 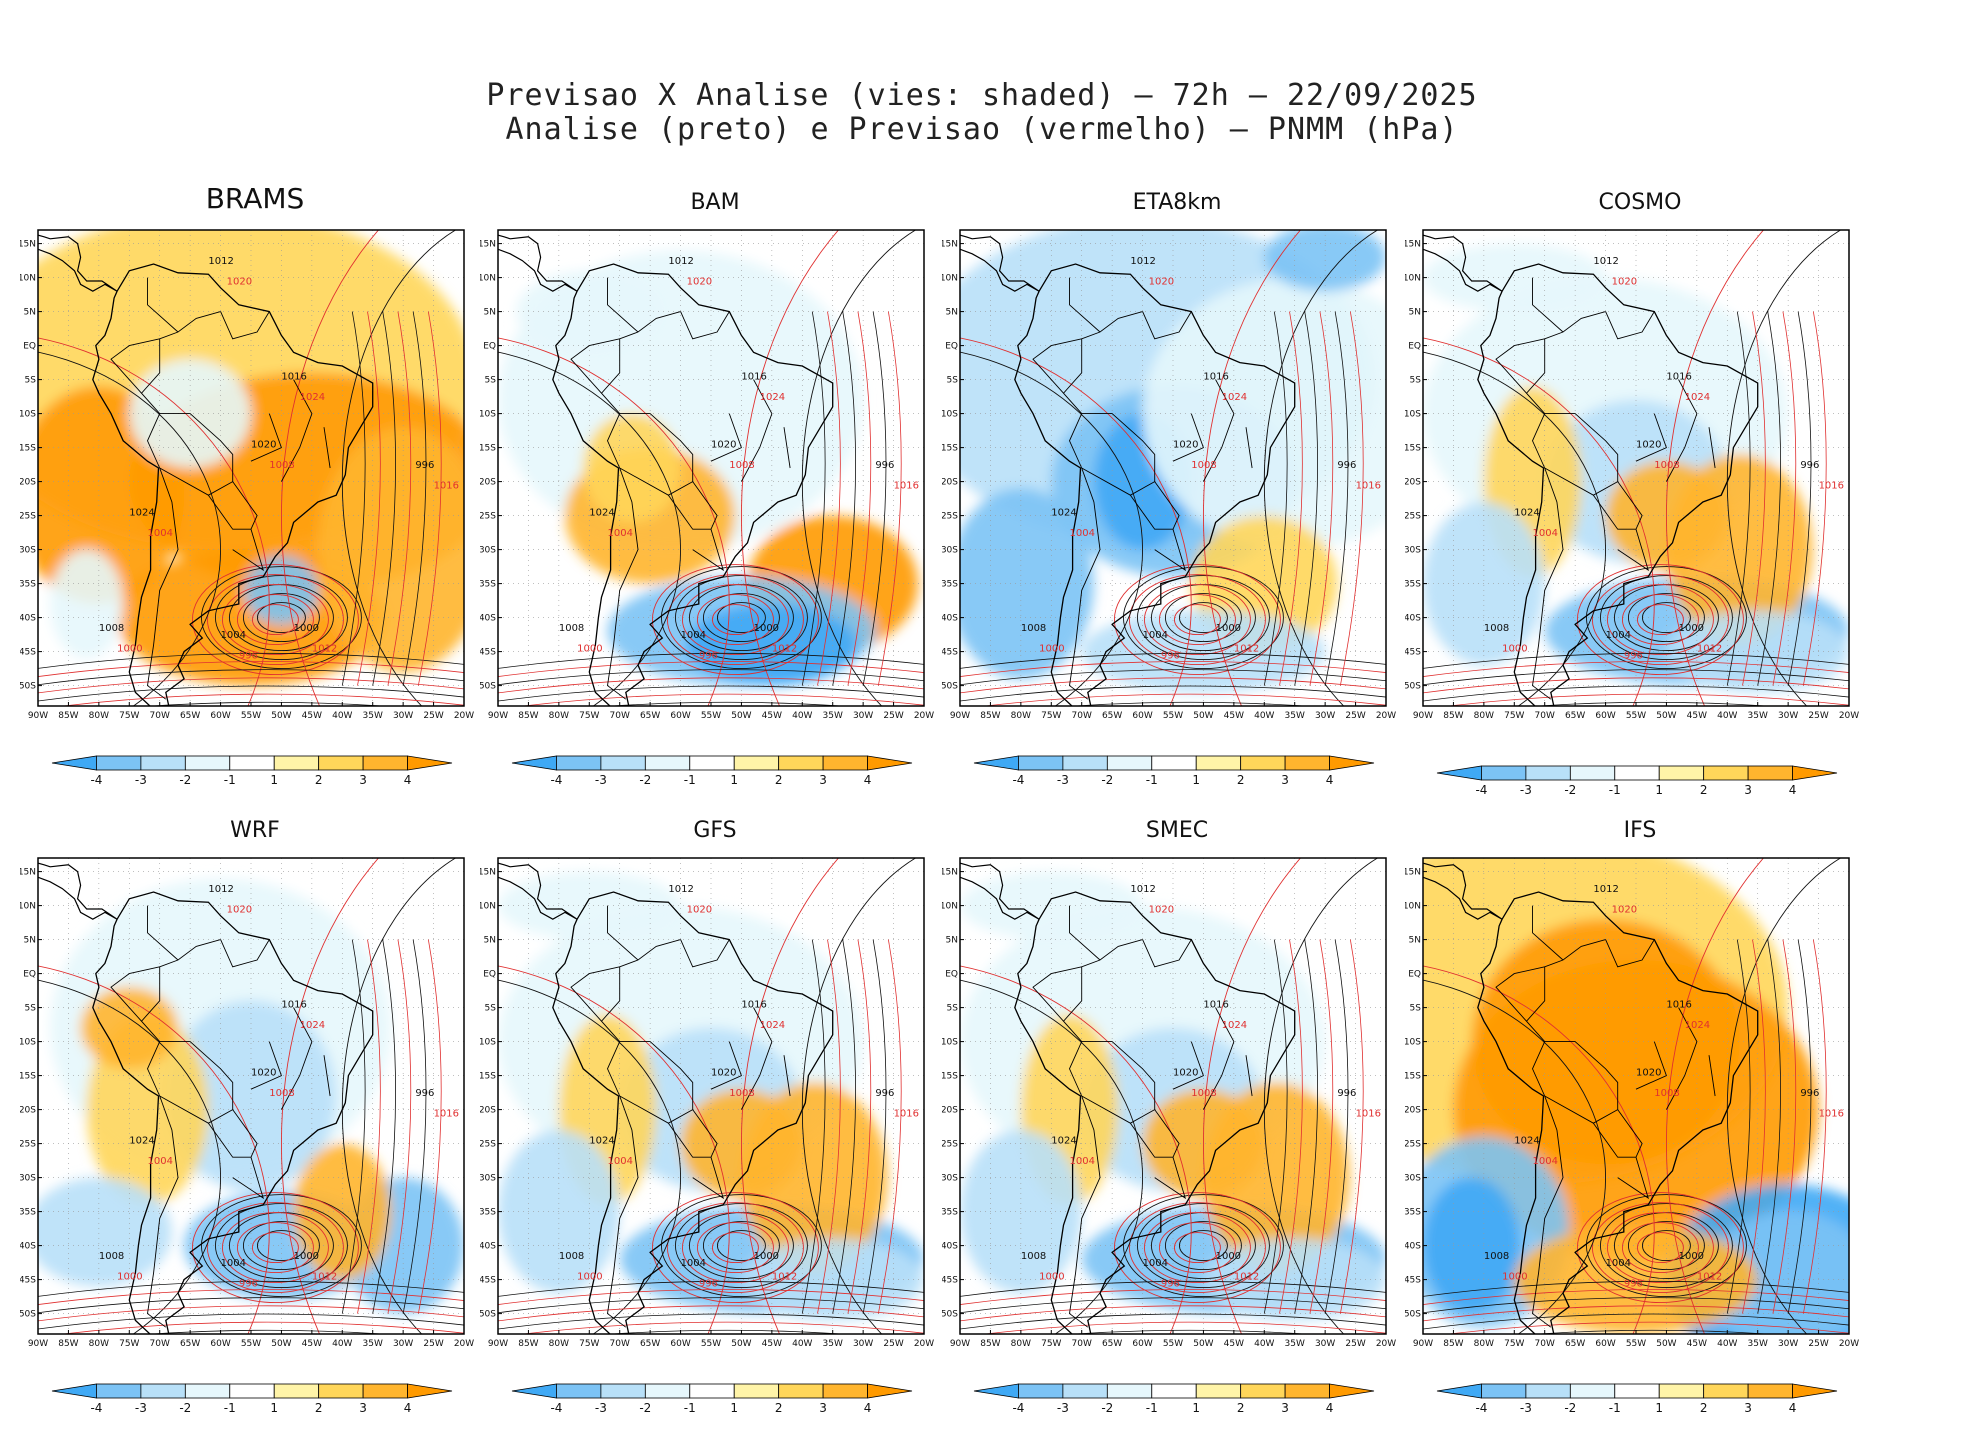 What do you see at coordinates (1605, 716) in the screenshot?
I see `lon-tick-label: 60W` at bounding box center [1605, 716].